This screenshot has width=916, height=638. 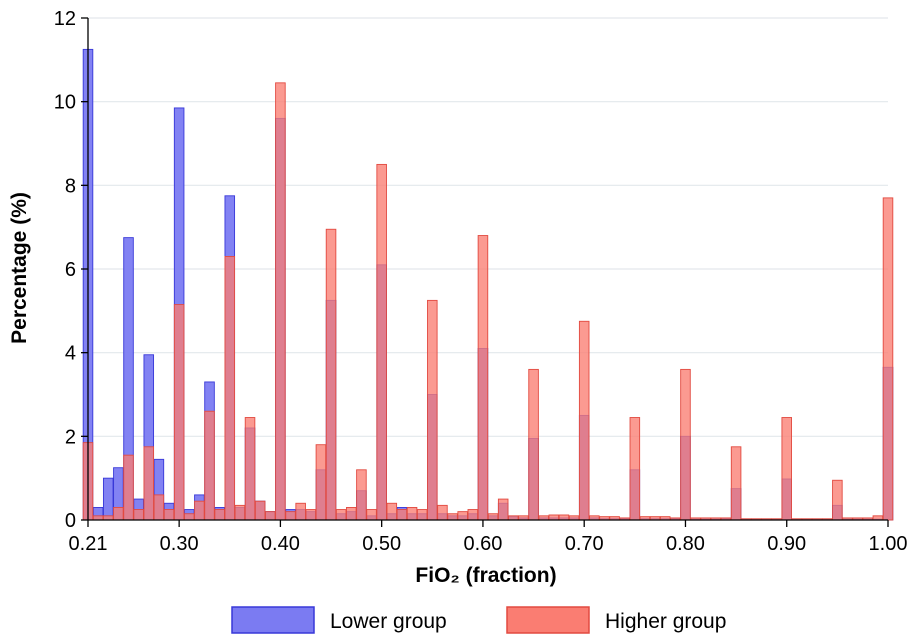 I want to click on bar-higher-0.57, so click(x=452, y=517).